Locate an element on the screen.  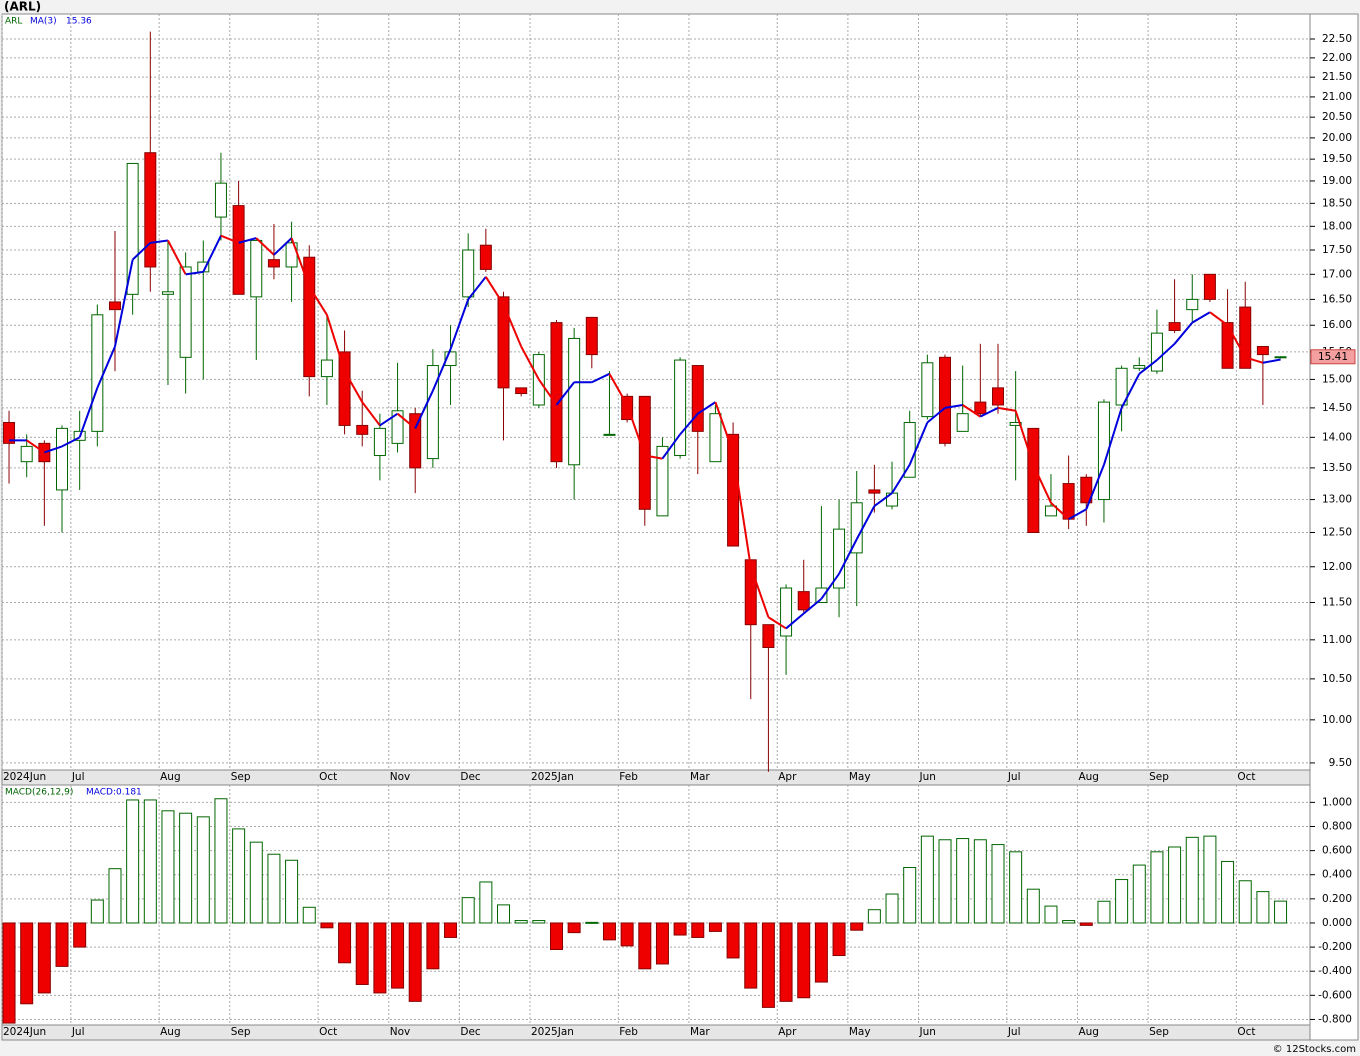
y-tick-label: 0.800 is located at coordinates (1337, 826).